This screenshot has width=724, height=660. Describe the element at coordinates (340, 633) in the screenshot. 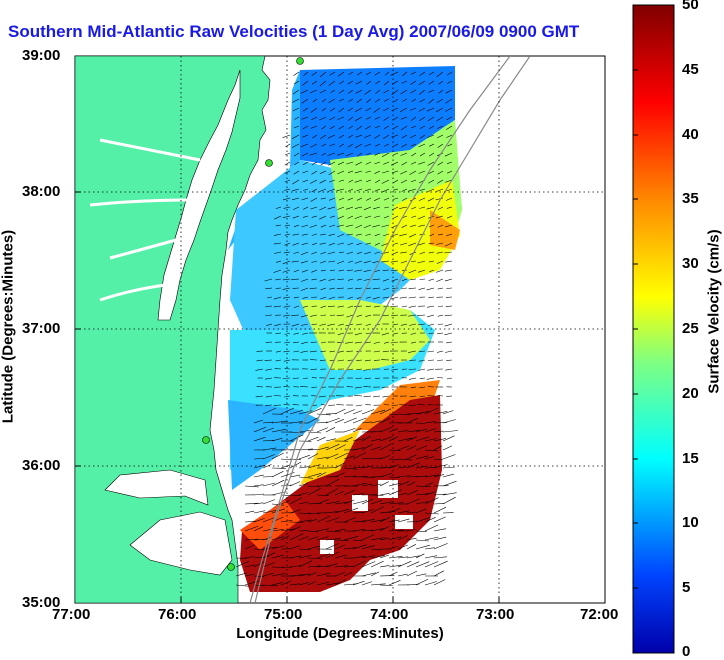

I see `x-axis-label: Longitude (Degrees:Minutes)` at that location.